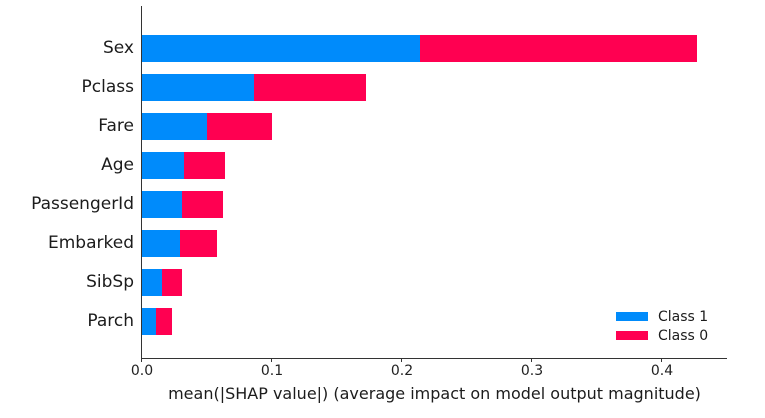 The width and height of the screenshot is (765, 418). Describe the element at coordinates (117, 165) in the screenshot. I see `y-tick-label-age: Age` at that location.